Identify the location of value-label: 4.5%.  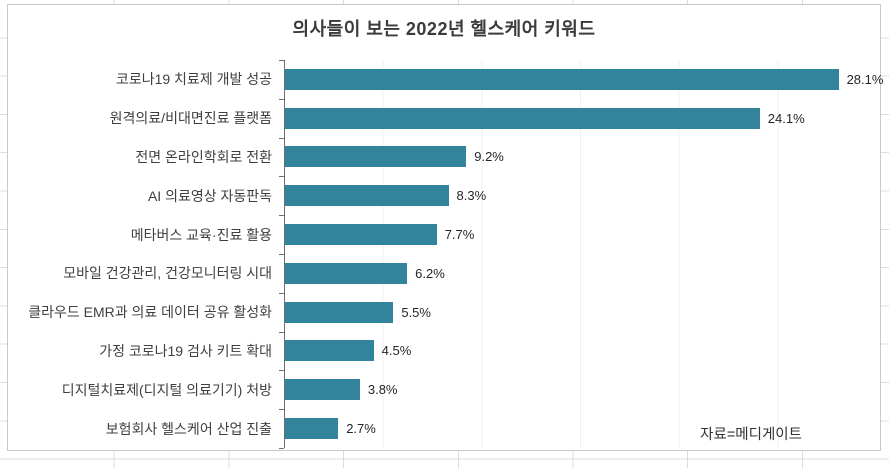
(396, 351).